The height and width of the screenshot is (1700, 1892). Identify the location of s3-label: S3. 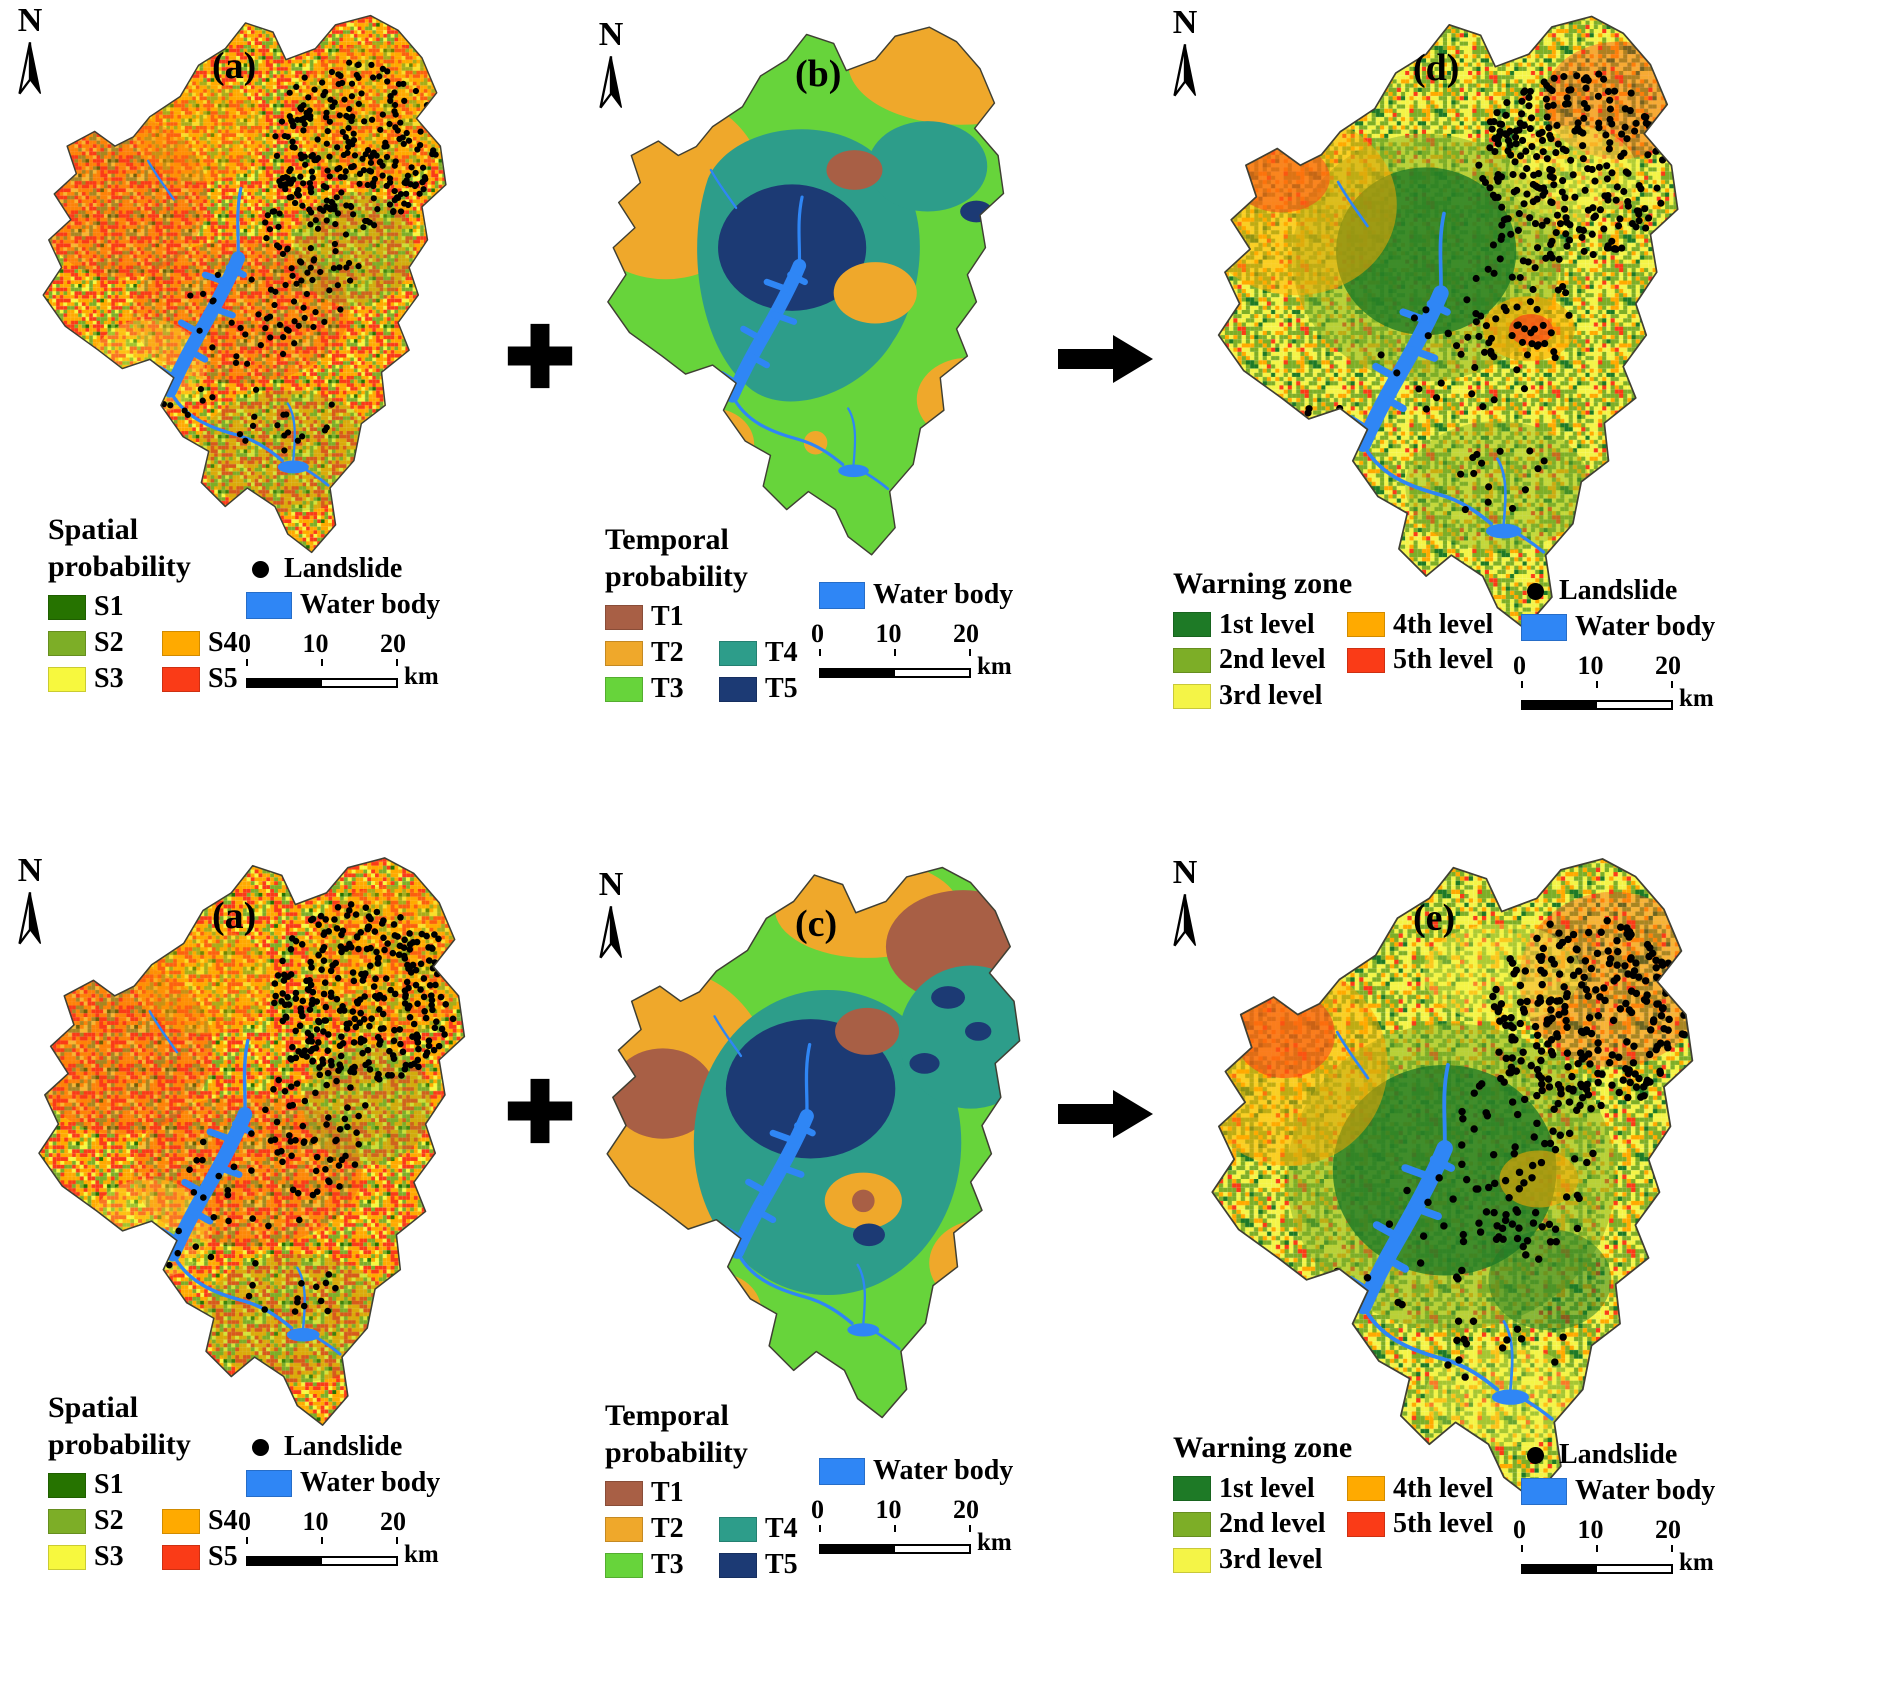
(109, 1556).